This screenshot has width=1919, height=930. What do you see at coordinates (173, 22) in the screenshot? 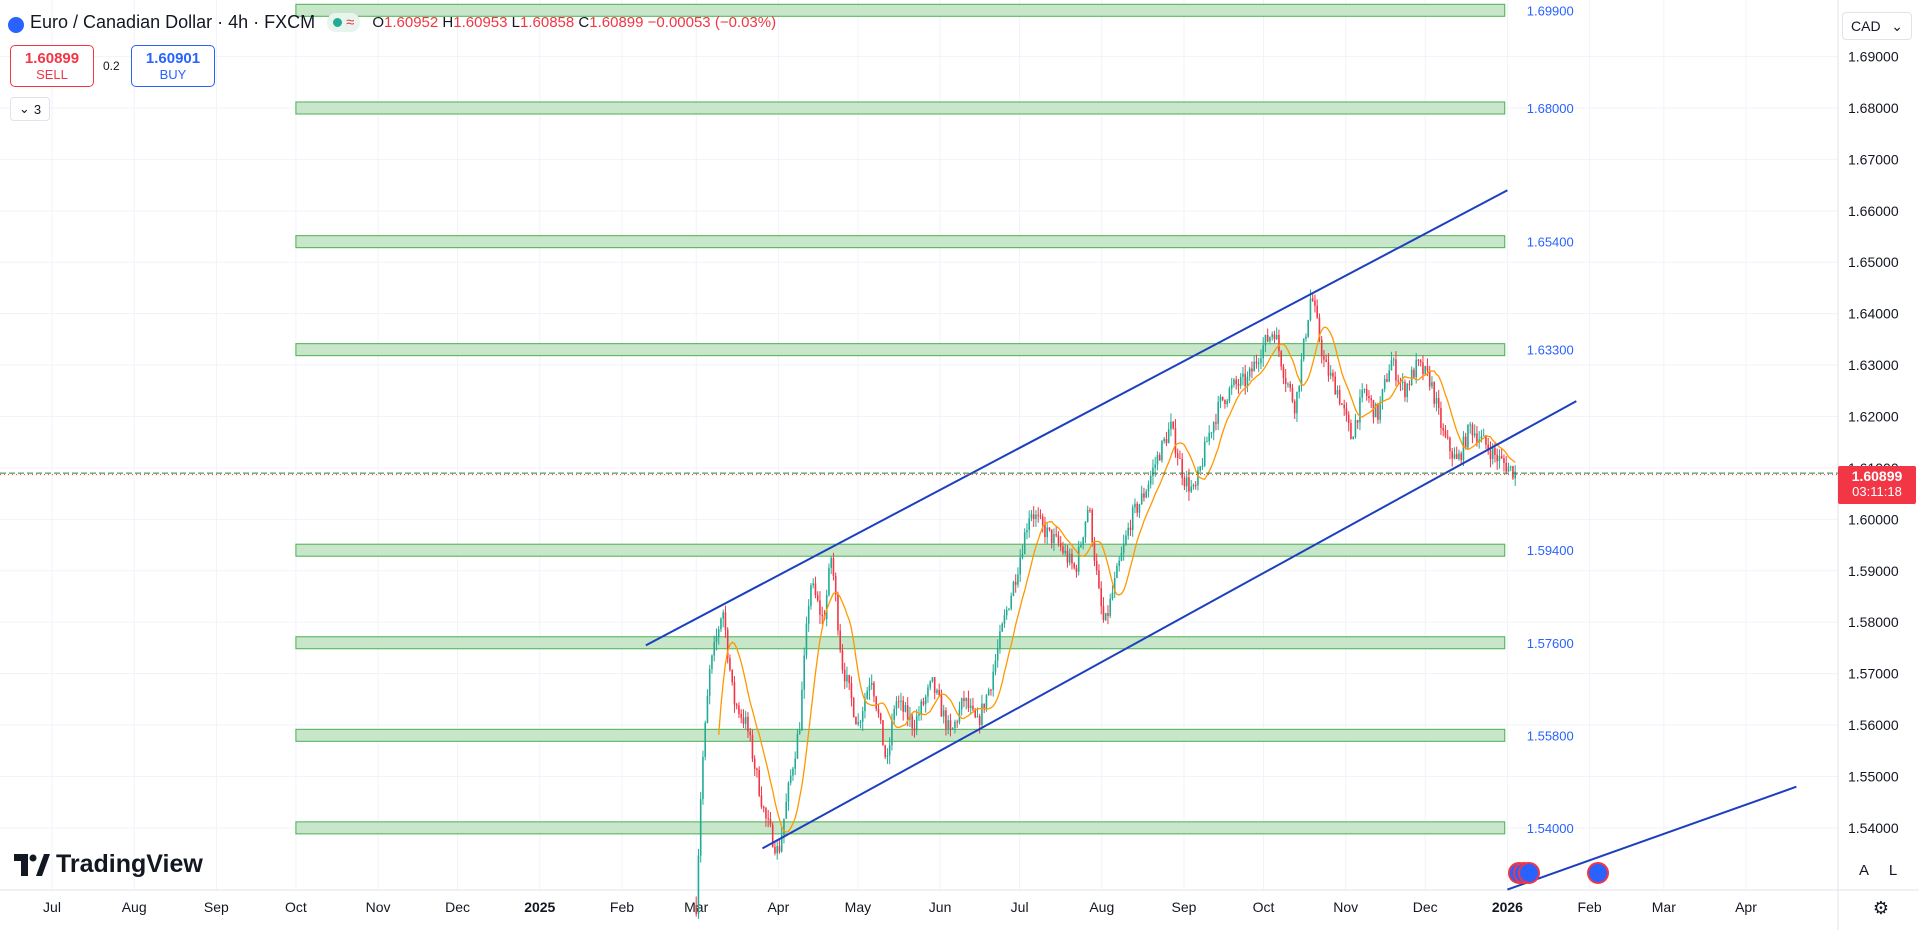
I see `symbol-title: Euro / Canadian Dollar · 4h · FXCM` at bounding box center [173, 22].